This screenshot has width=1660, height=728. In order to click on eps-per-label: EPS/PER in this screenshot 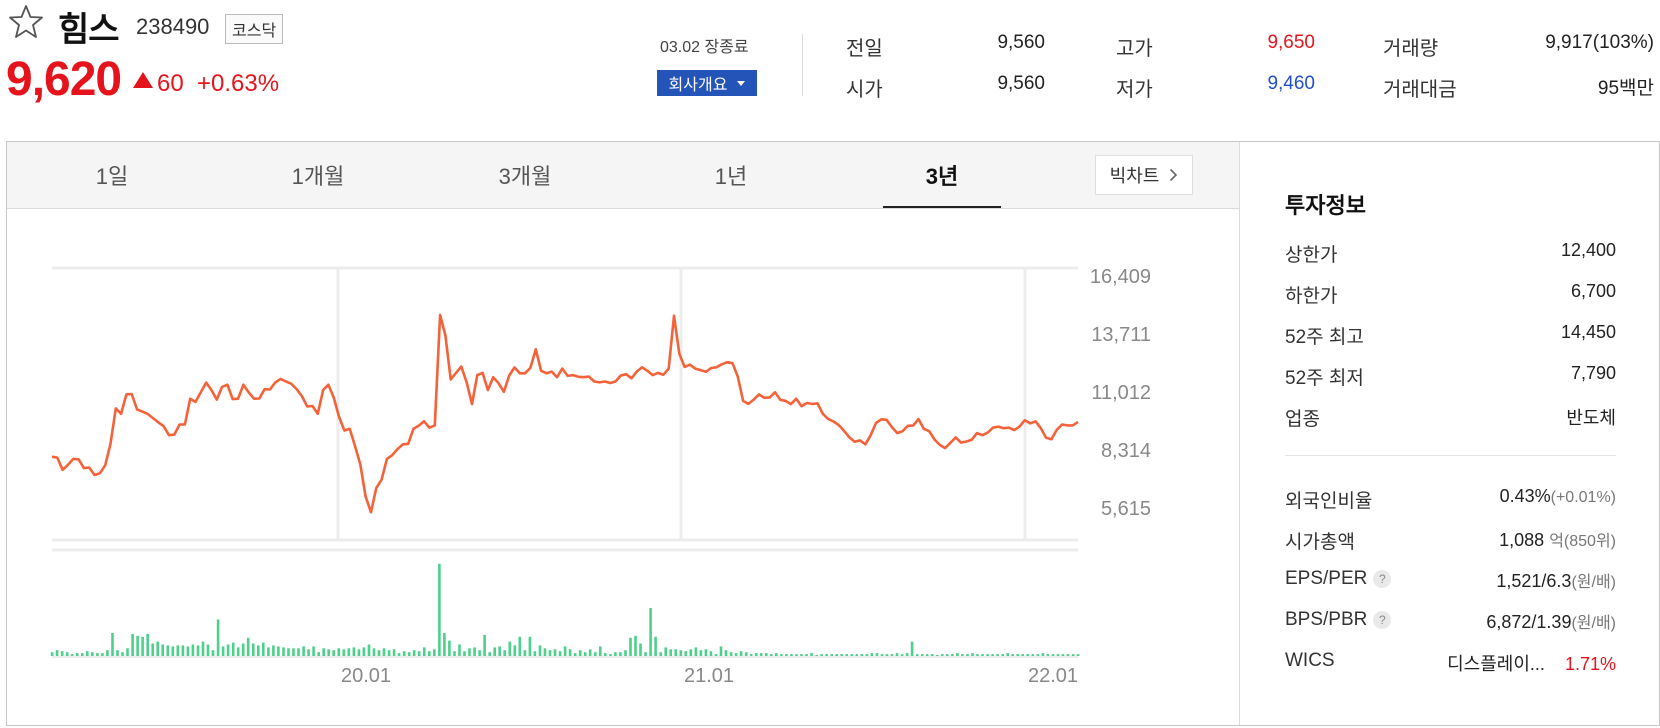, I will do `click(1326, 578)`.